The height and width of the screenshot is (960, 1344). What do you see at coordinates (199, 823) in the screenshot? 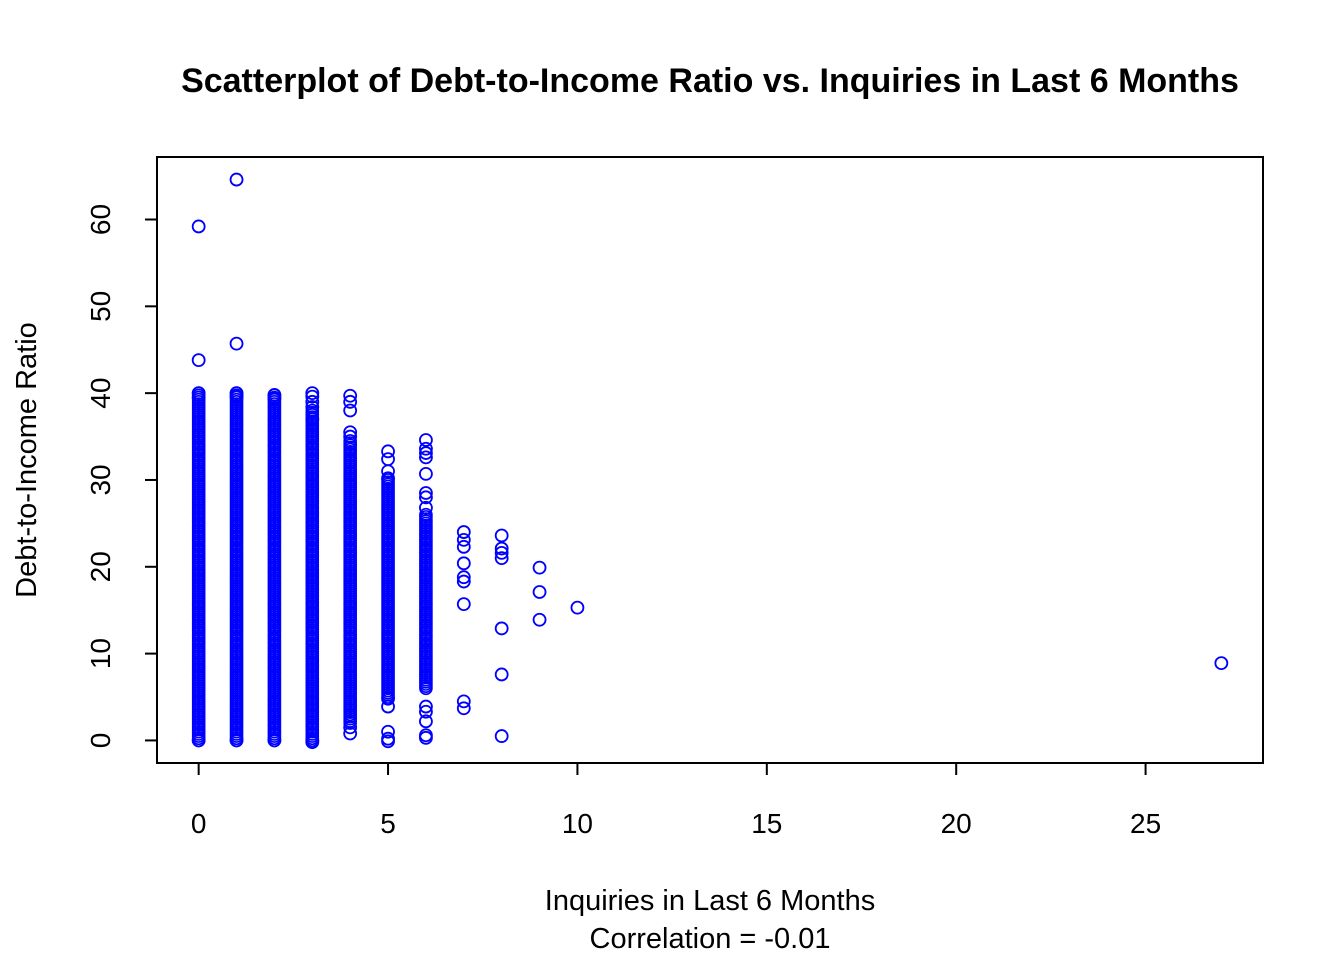
I see `x-tick-label: 0` at bounding box center [199, 823].